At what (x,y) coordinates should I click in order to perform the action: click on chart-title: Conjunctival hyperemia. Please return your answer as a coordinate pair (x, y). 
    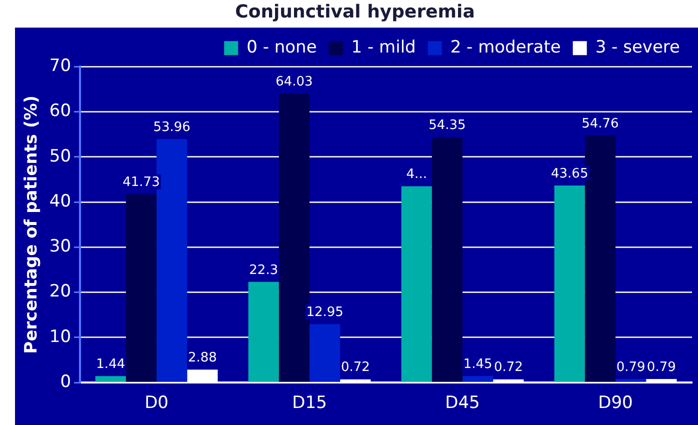
    Looking at the image, I should click on (355, 11).